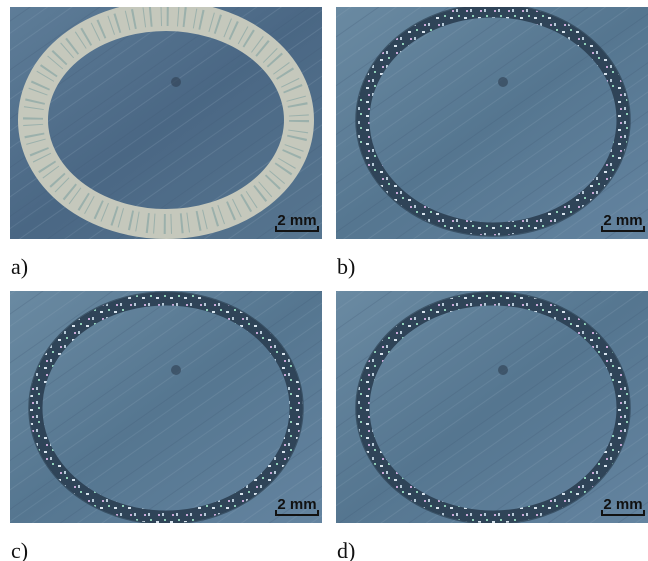 The height and width of the screenshot is (561, 648). Describe the element at coordinates (19, 266) in the screenshot. I see `panel-label: a)` at that location.